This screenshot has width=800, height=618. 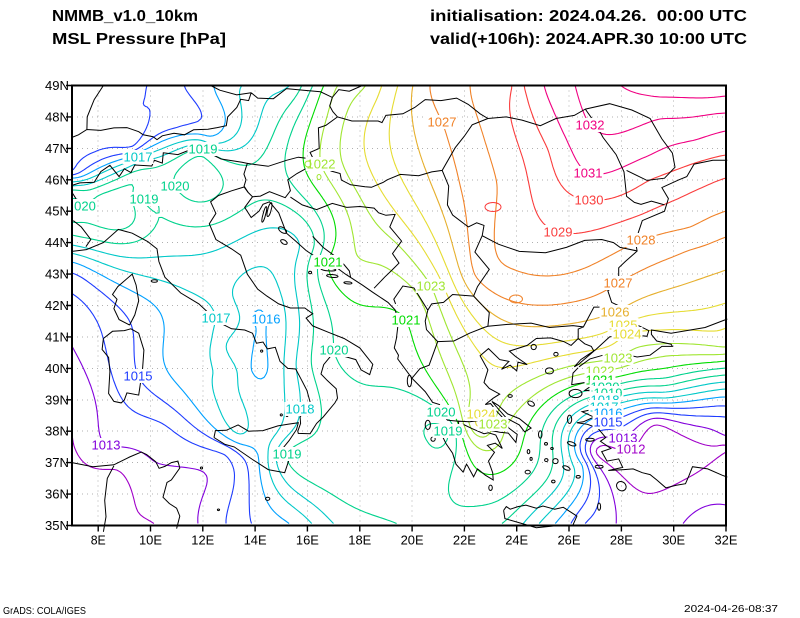 I want to click on svg-text: 45N, so click(x=57, y=211).